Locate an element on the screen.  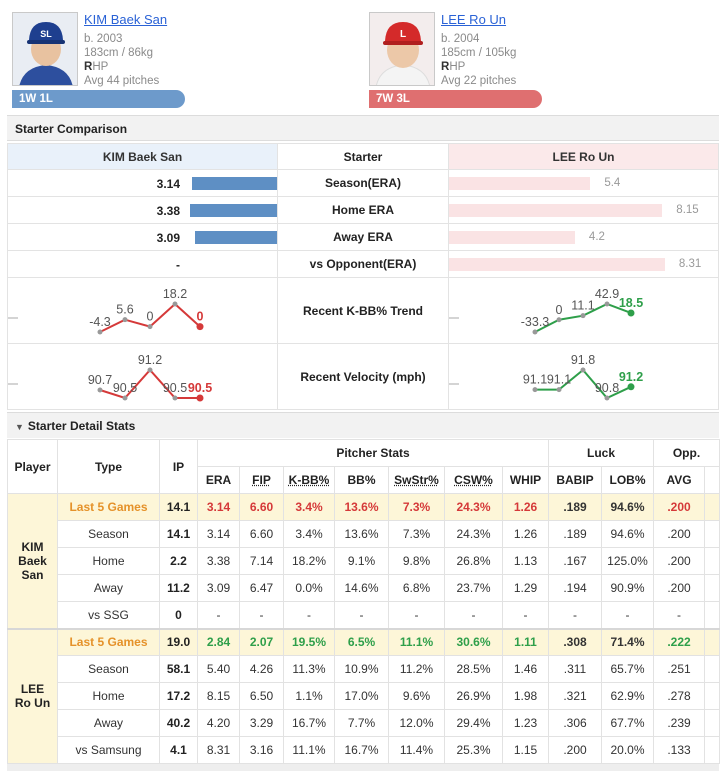
sparkline-label: 91.1 is located at coordinates (559, 380).